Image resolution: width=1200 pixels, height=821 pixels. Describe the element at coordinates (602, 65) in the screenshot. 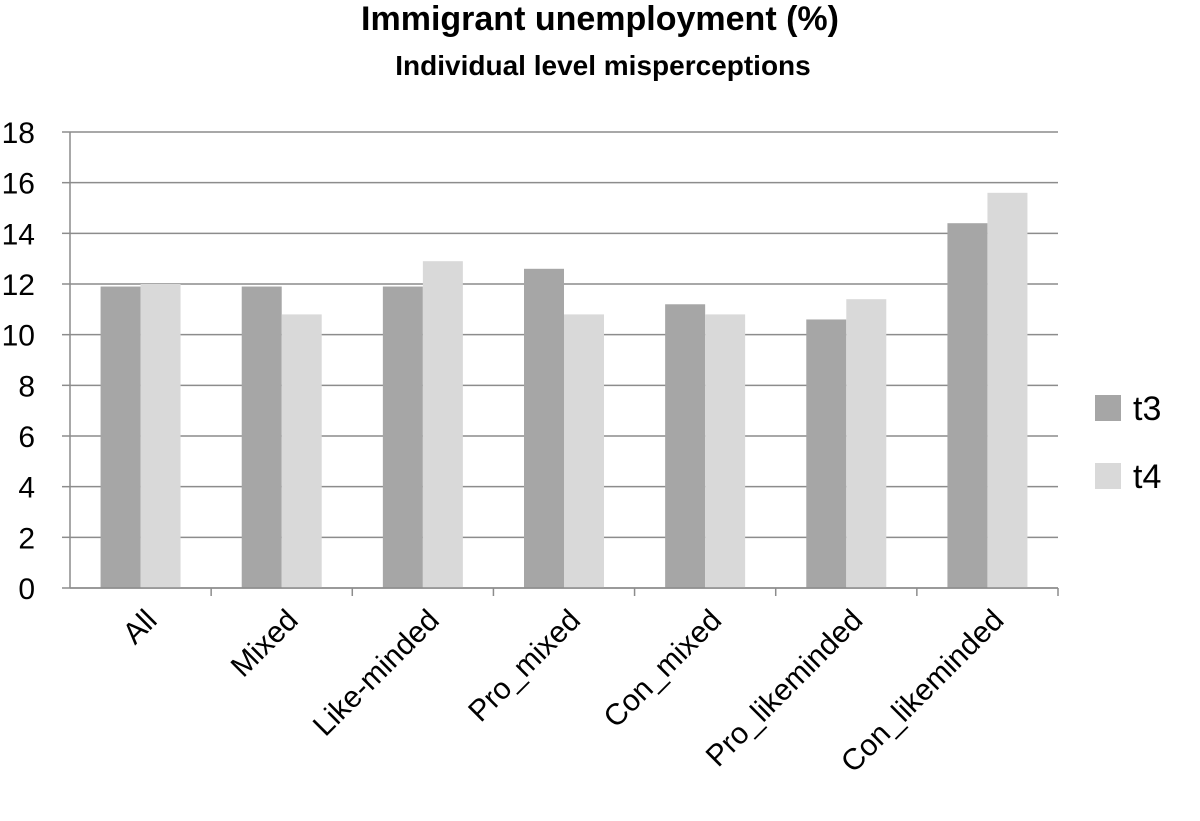

I see `chart-subtitle: Individual level misperceptions` at that location.